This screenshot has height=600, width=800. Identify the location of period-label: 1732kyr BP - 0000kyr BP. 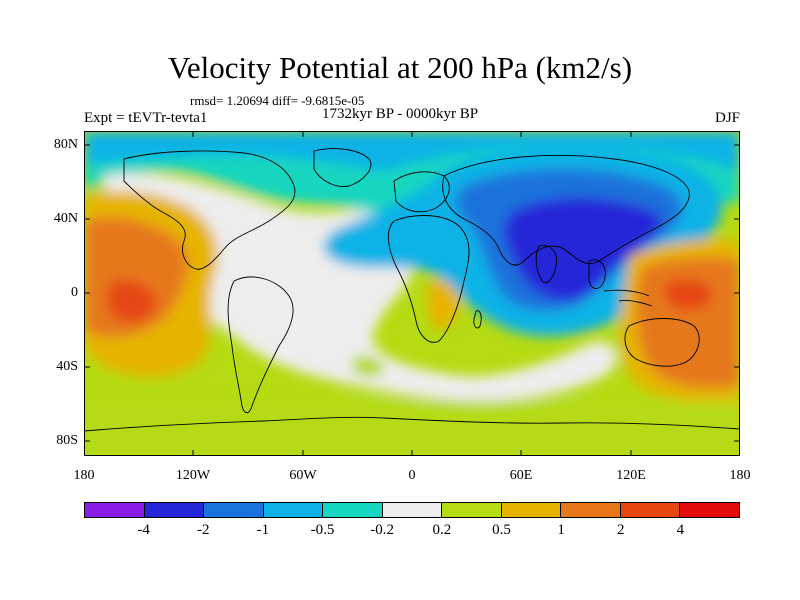
(400, 114).